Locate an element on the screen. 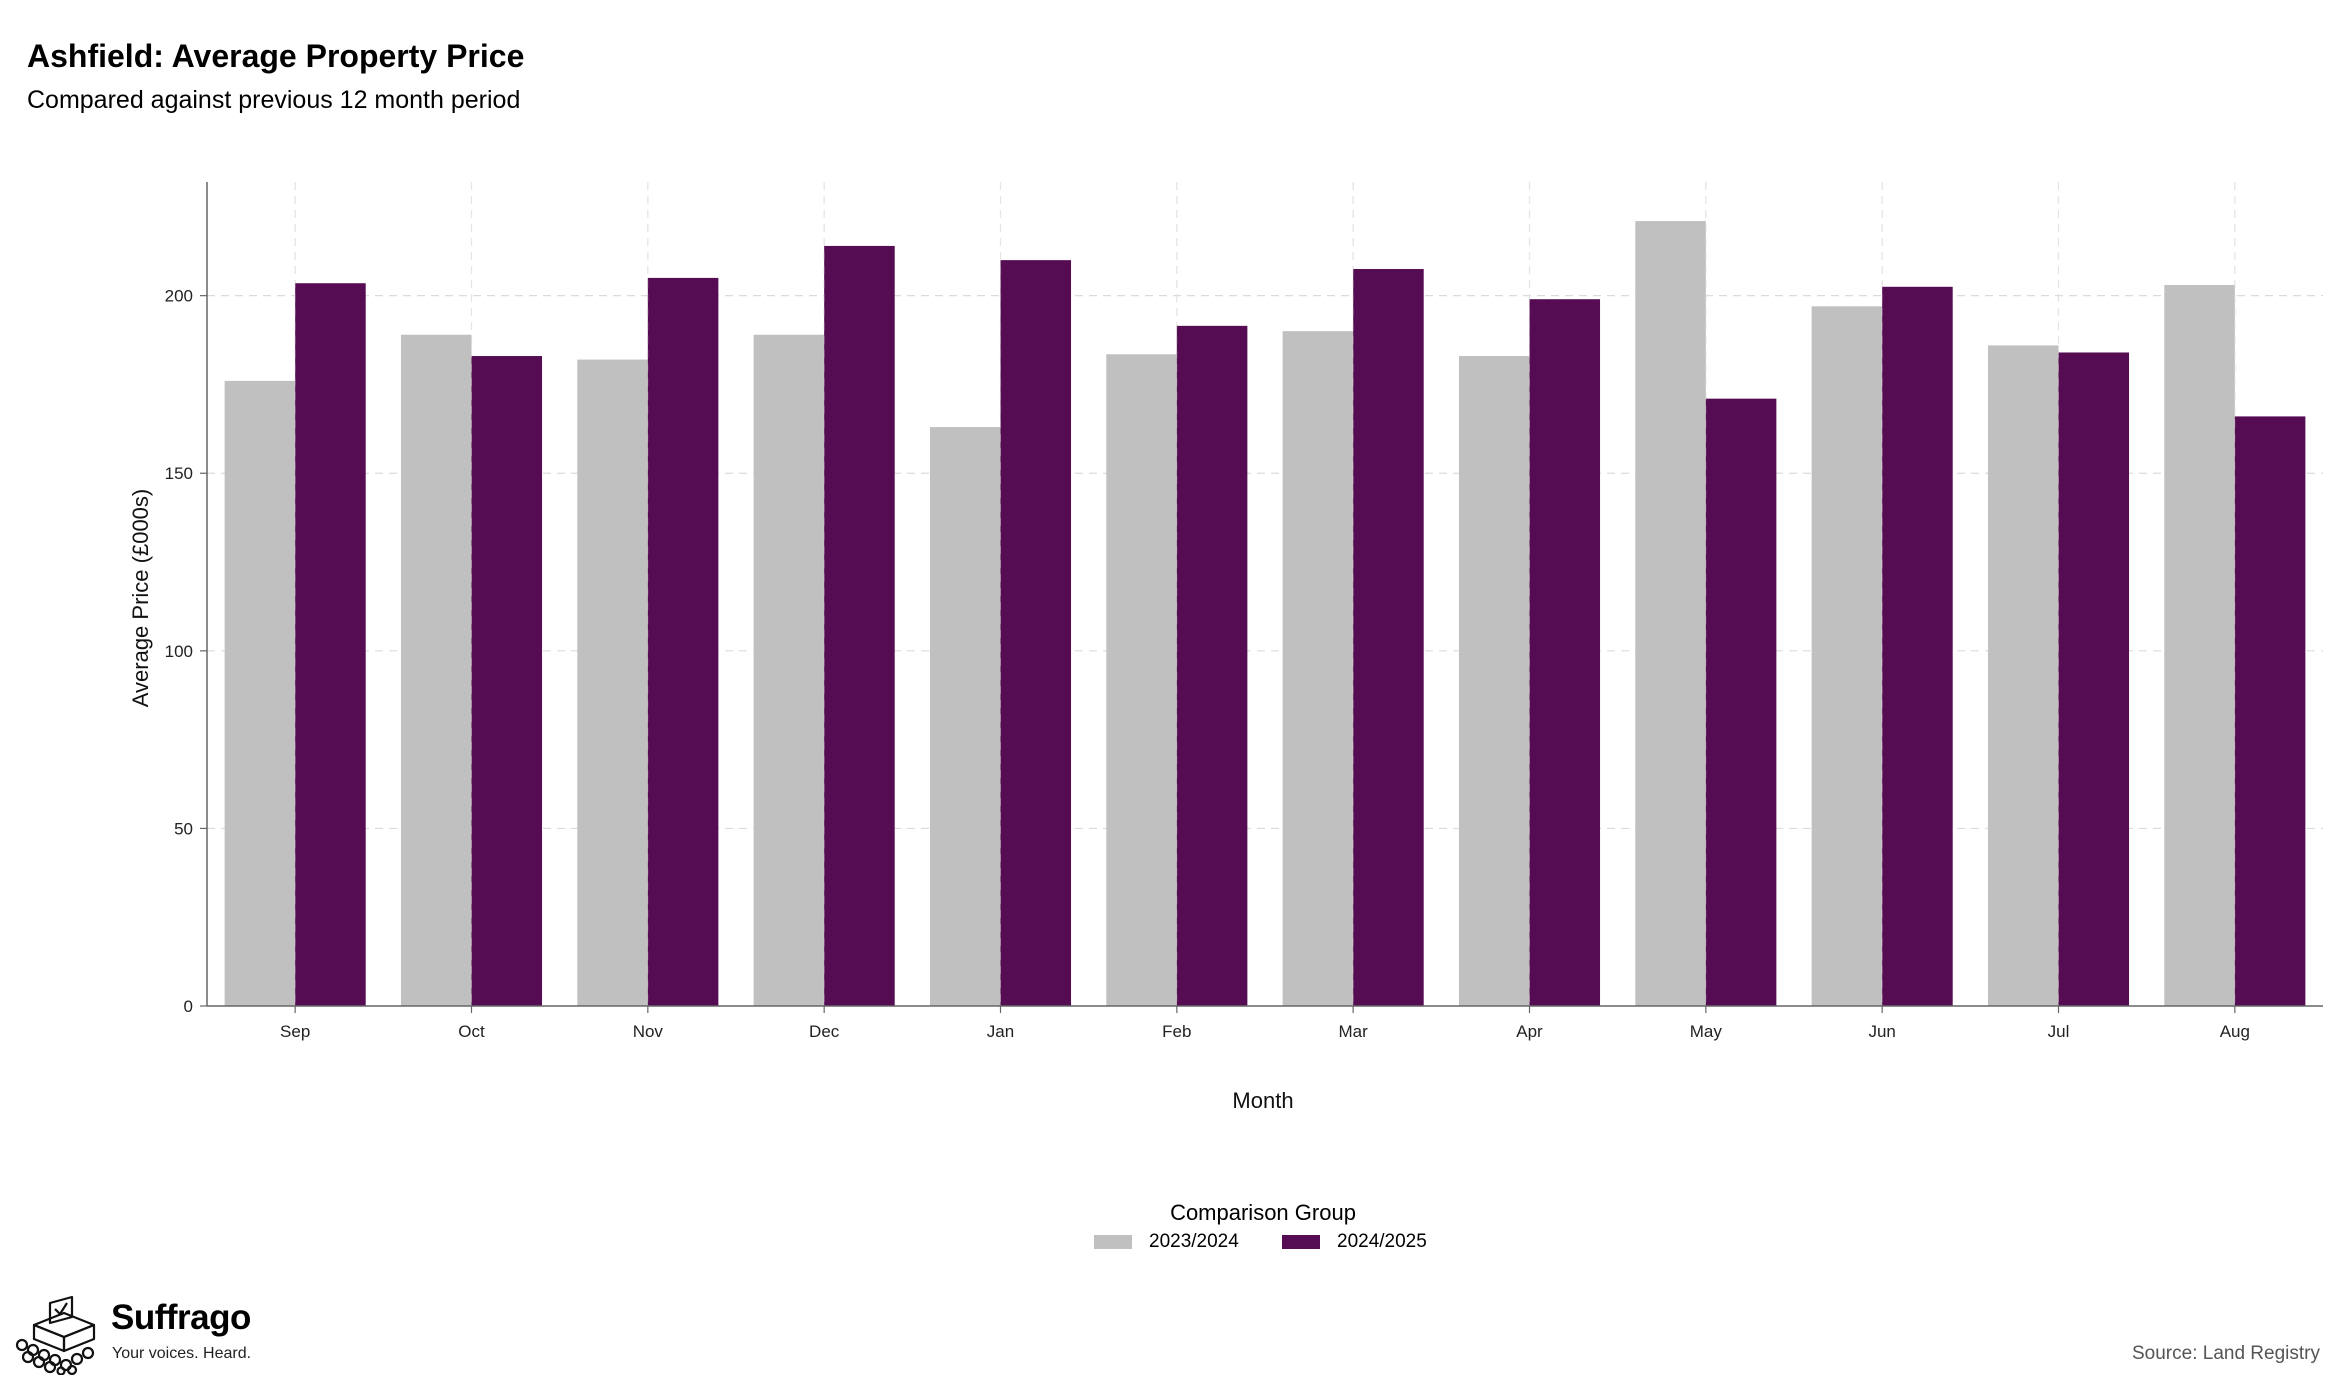 The width and height of the screenshot is (2334, 1388). ballot-box-crowd-icon is located at coordinates (55, 1335).